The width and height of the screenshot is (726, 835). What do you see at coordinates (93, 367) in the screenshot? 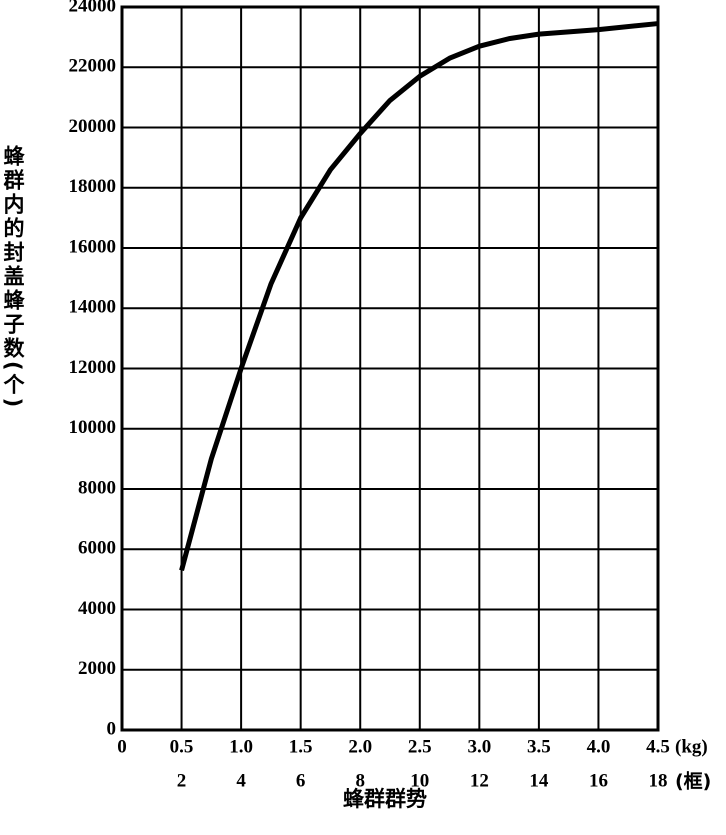
I see `y-tick-label: 12000` at bounding box center [93, 367].